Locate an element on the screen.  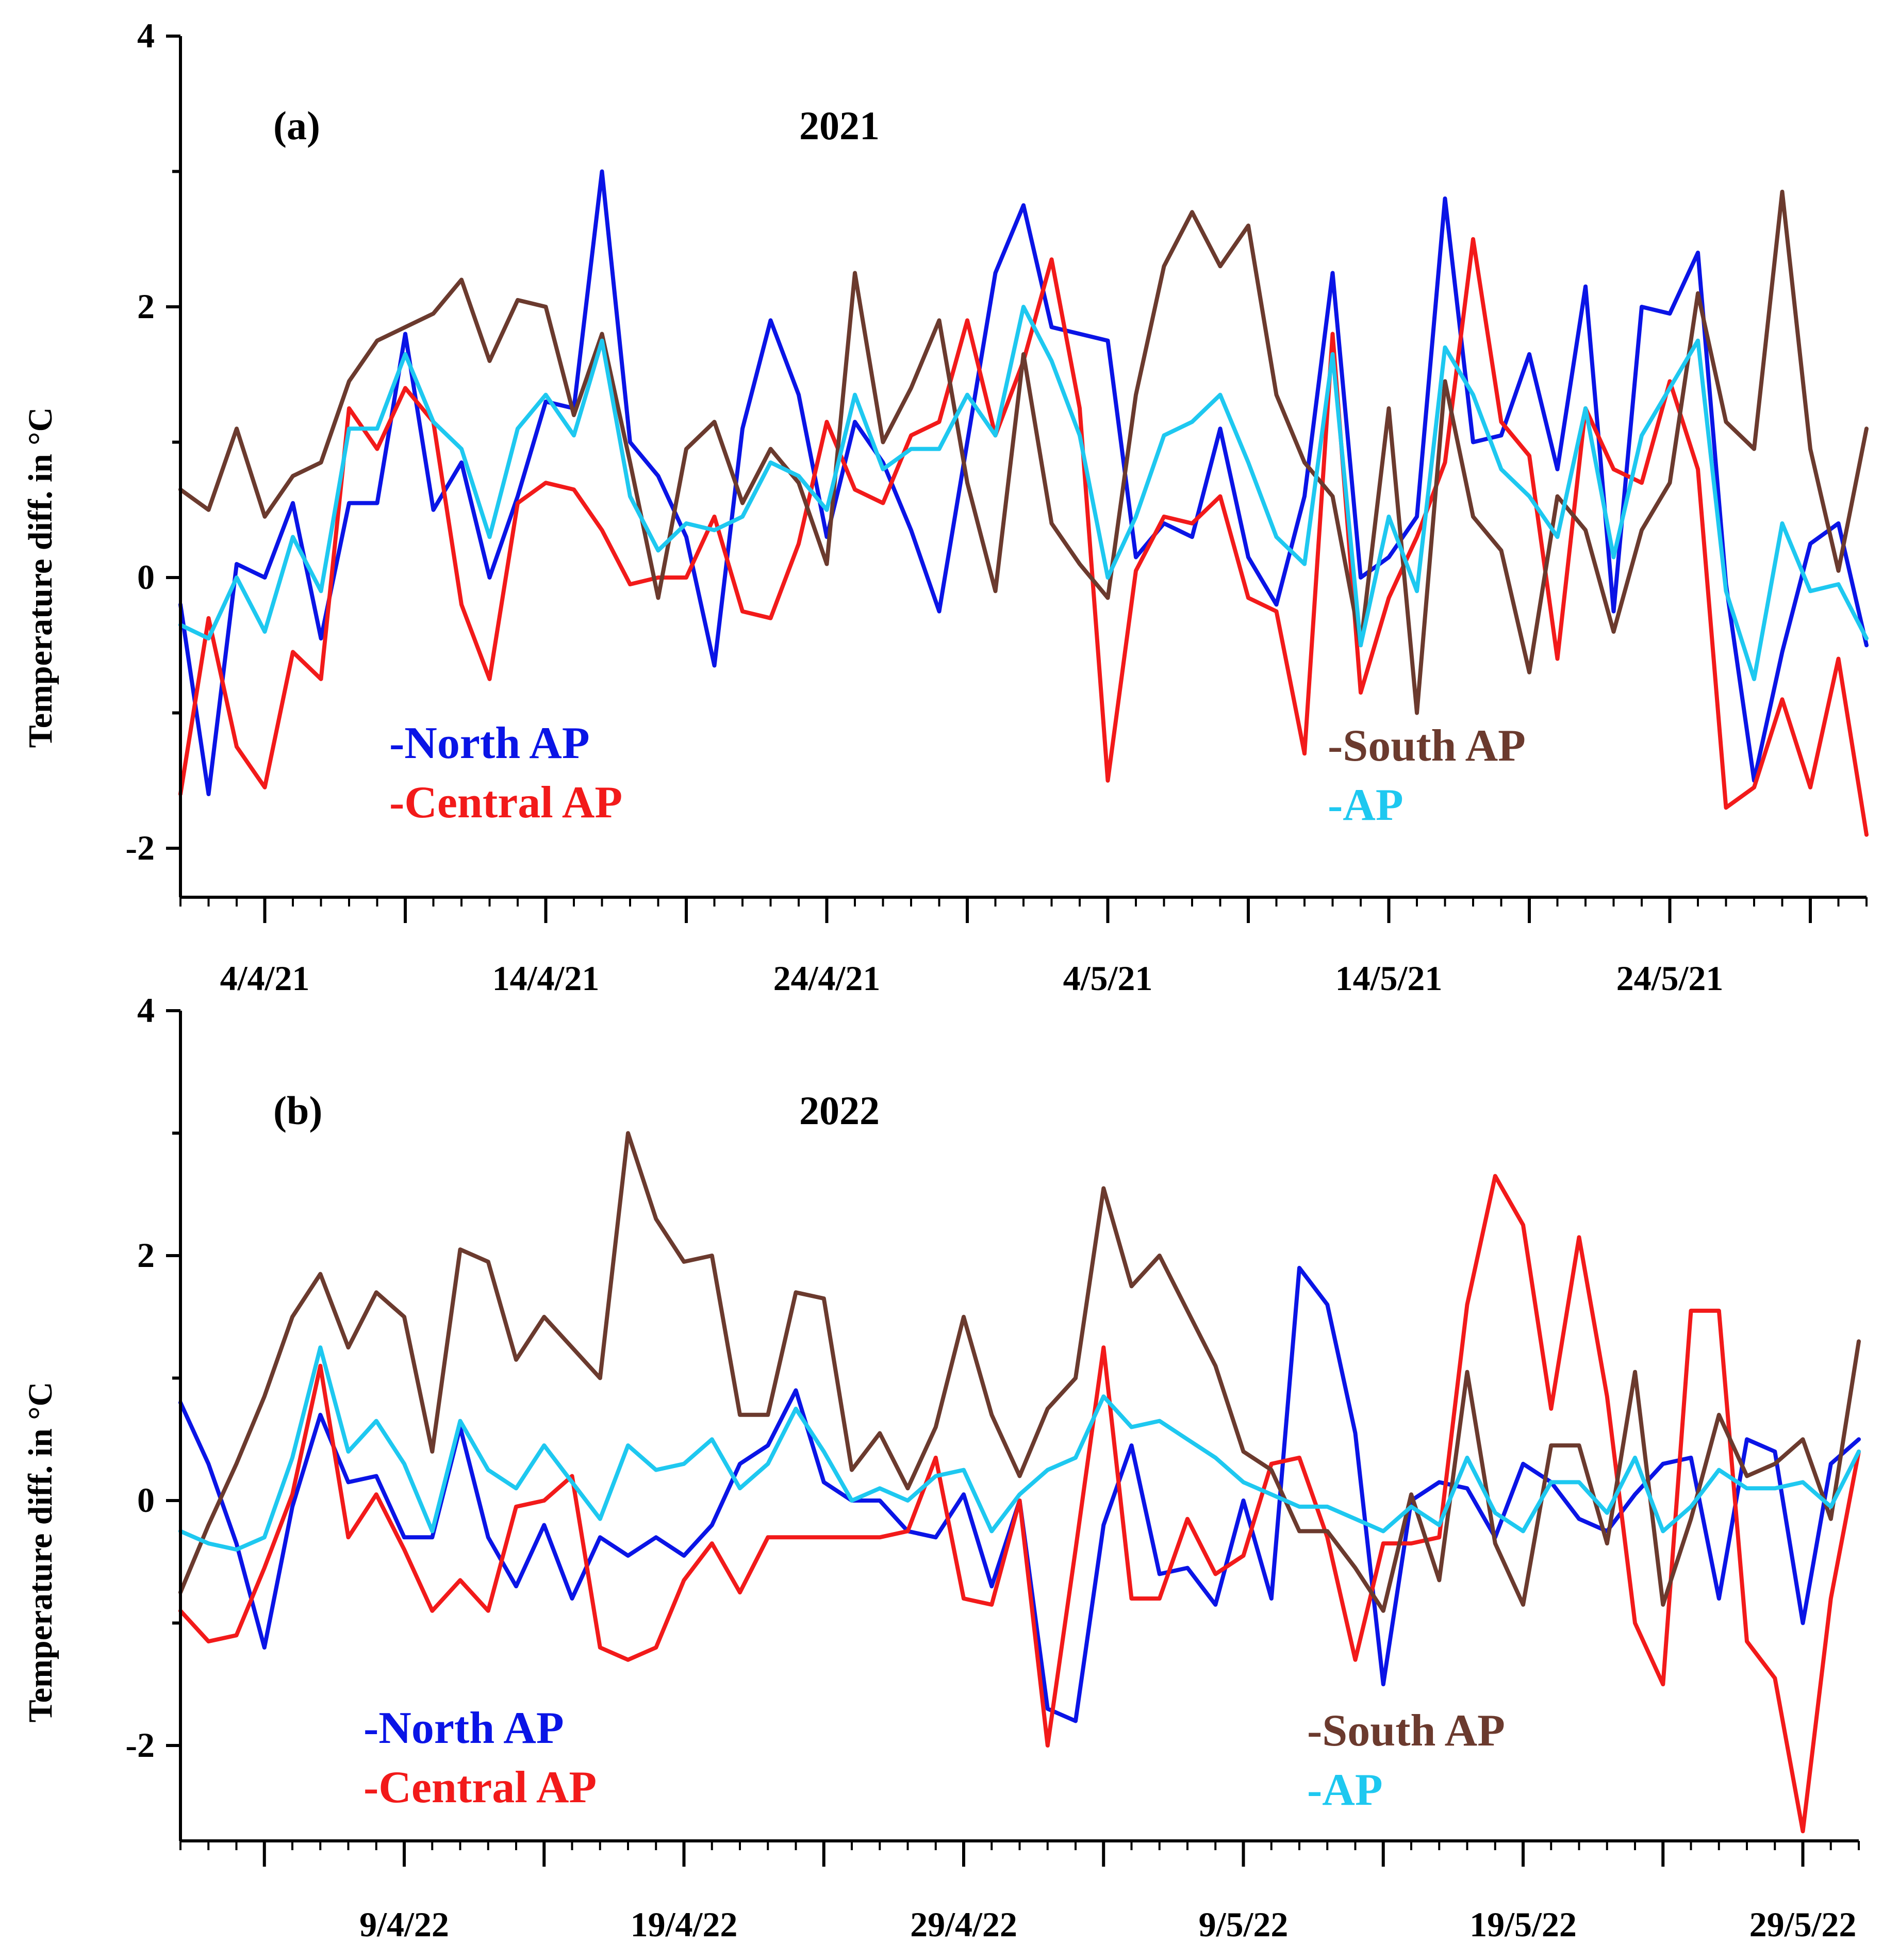
panel-a-x-tick-label: 4/5/21 is located at coordinates (1108, 978).